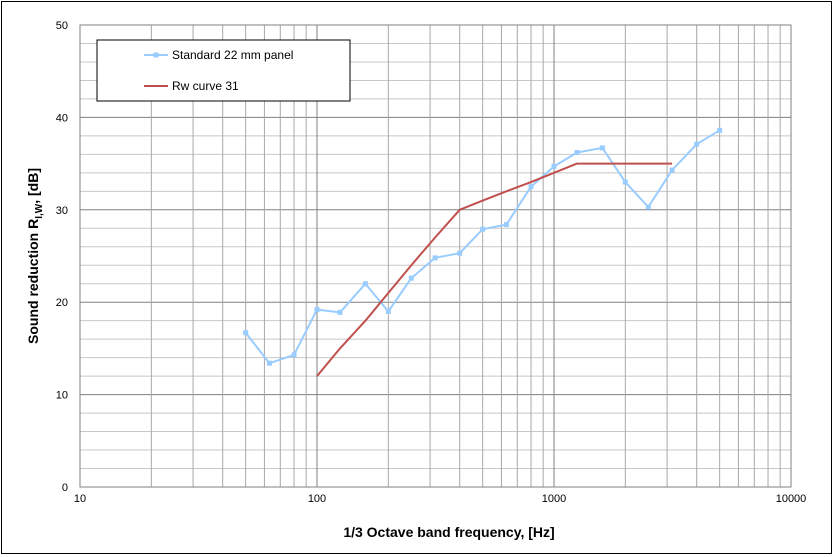 This screenshot has width=835, height=557. What do you see at coordinates (448, 532) in the screenshot?
I see `x-axis-title: 1/3 Octave band frequency, [Hz]` at bounding box center [448, 532].